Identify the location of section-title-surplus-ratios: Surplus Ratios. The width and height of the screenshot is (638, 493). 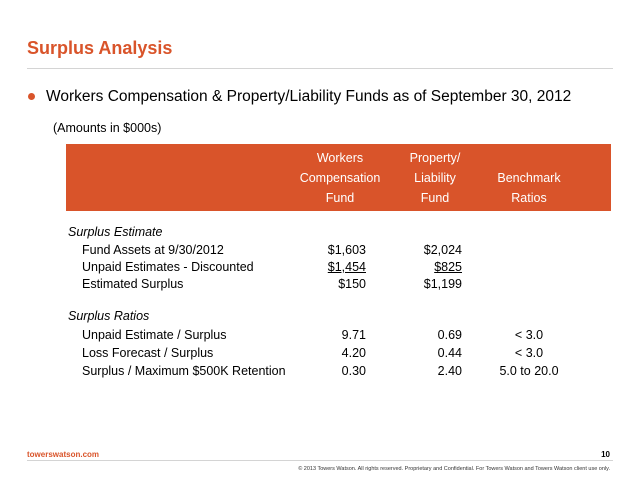
(109, 316).